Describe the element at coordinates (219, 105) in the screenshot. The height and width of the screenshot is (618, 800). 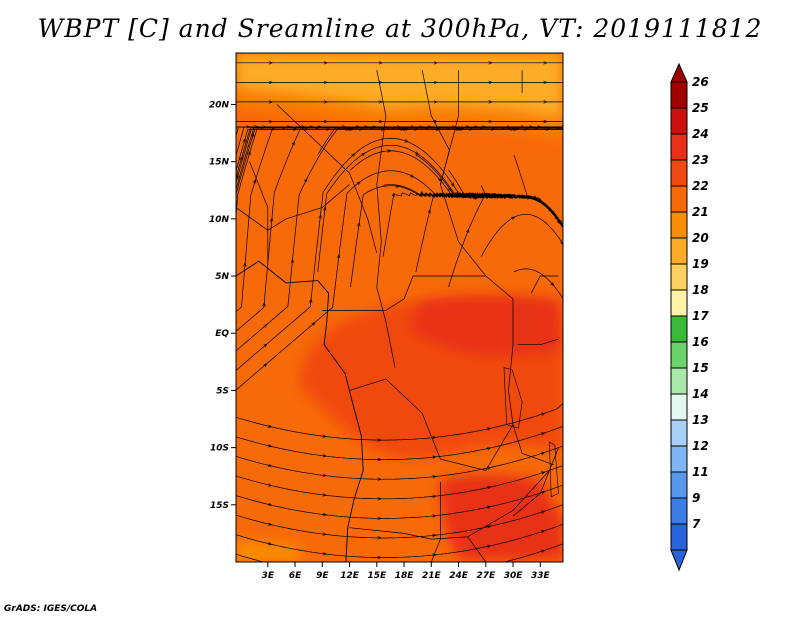
I see `lat-tick-label: 20N` at that location.